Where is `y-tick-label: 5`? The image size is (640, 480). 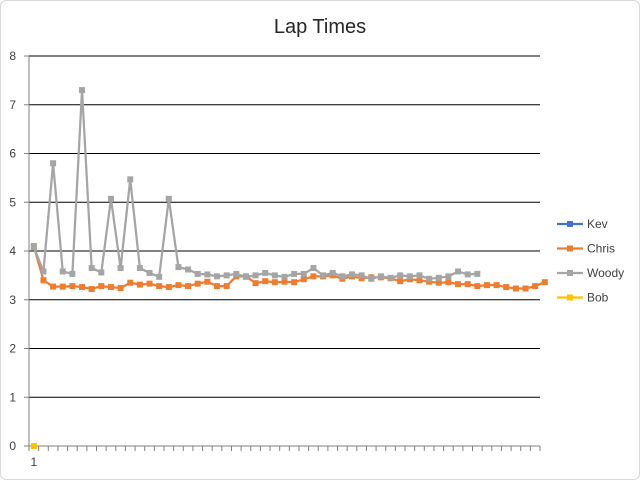
y-tick-label: 5 is located at coordinates (12, 202).